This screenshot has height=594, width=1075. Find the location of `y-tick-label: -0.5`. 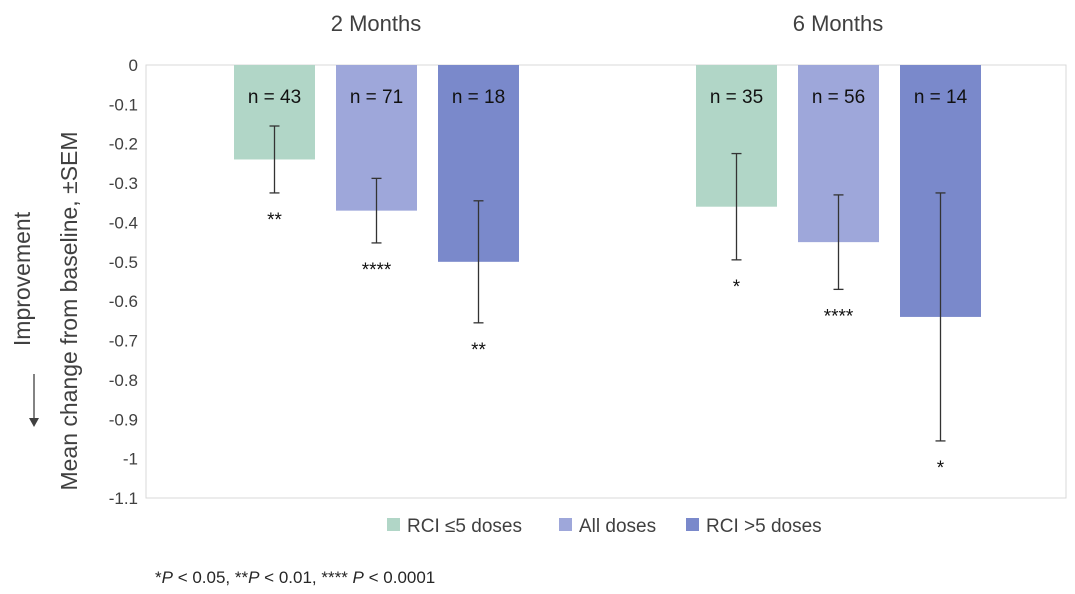

y-tick-label: -0.5 is located at coordinates (123, 262).